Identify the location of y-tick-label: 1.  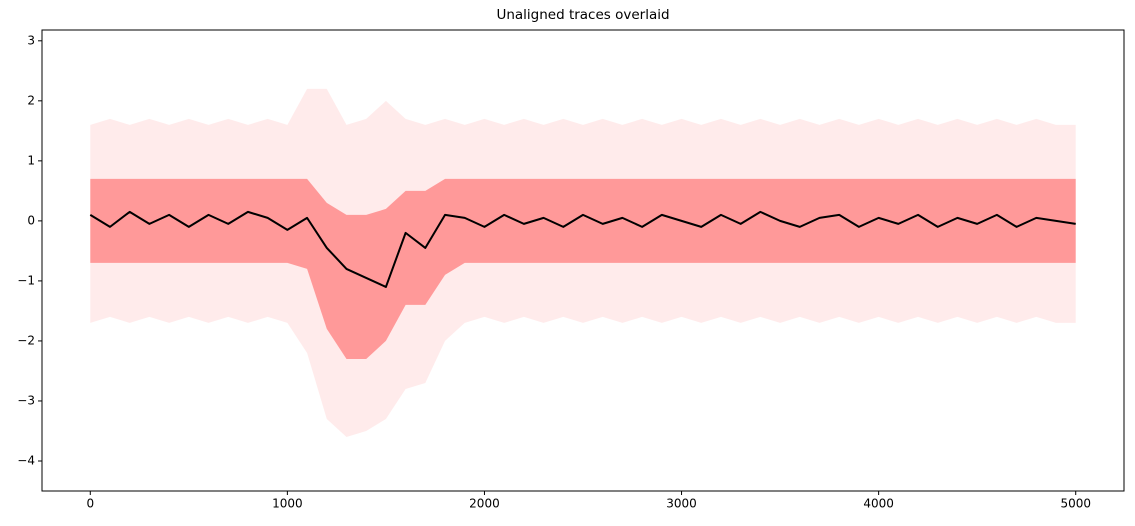
(31, 160).